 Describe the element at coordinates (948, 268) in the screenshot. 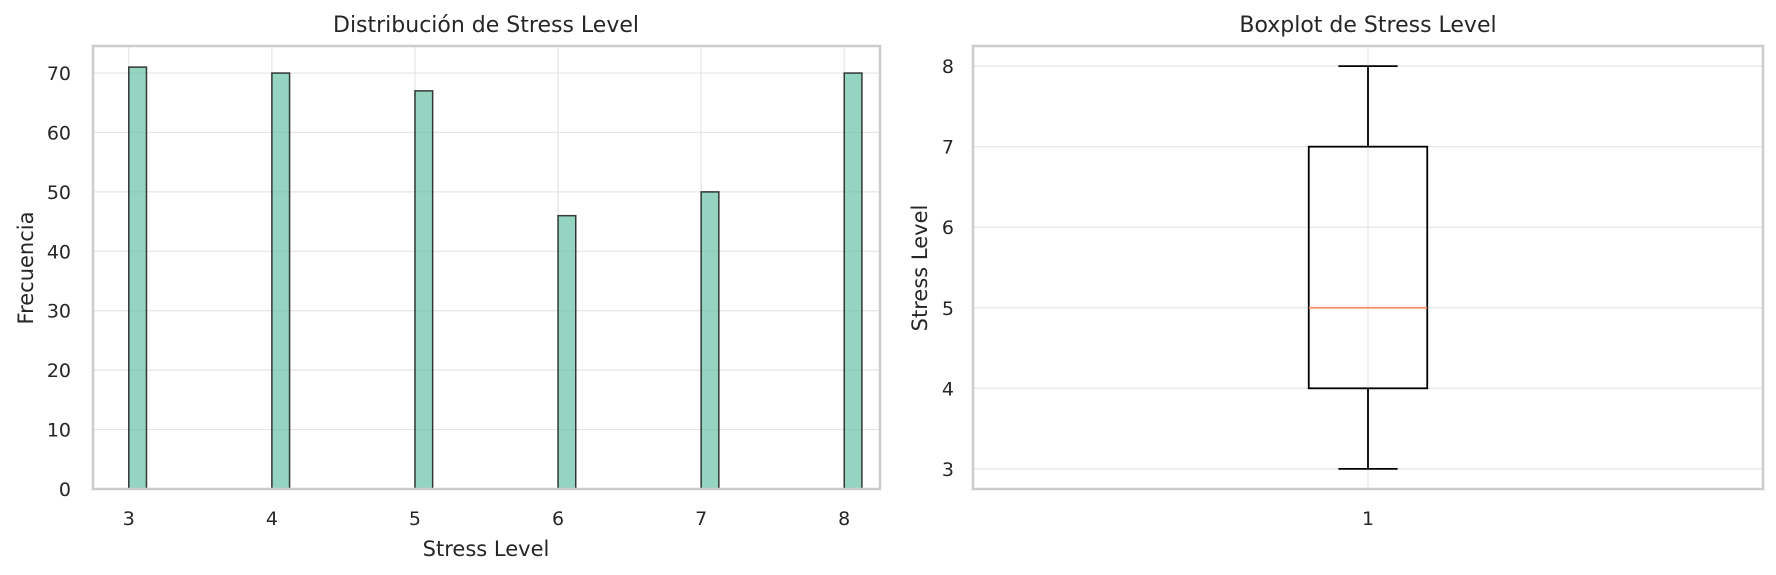

I see `boxplot-y-ticks: 3 4 5 6 7 8` at that location.